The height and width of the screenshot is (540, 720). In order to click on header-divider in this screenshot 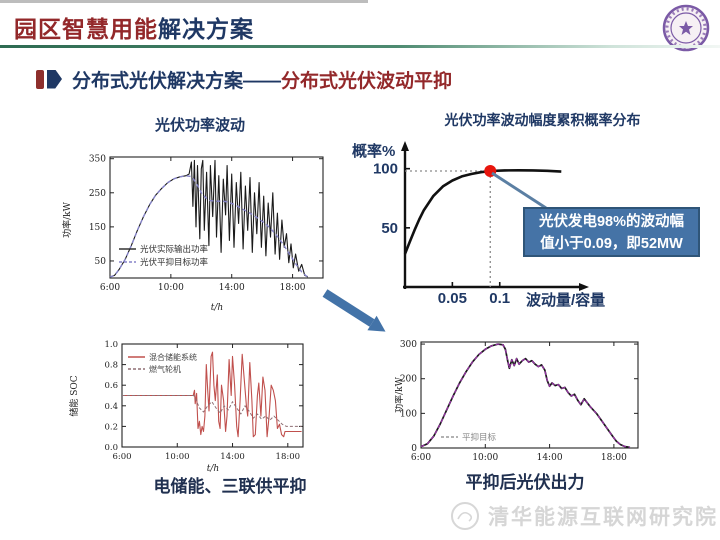, I will do `click(360, 46)`.